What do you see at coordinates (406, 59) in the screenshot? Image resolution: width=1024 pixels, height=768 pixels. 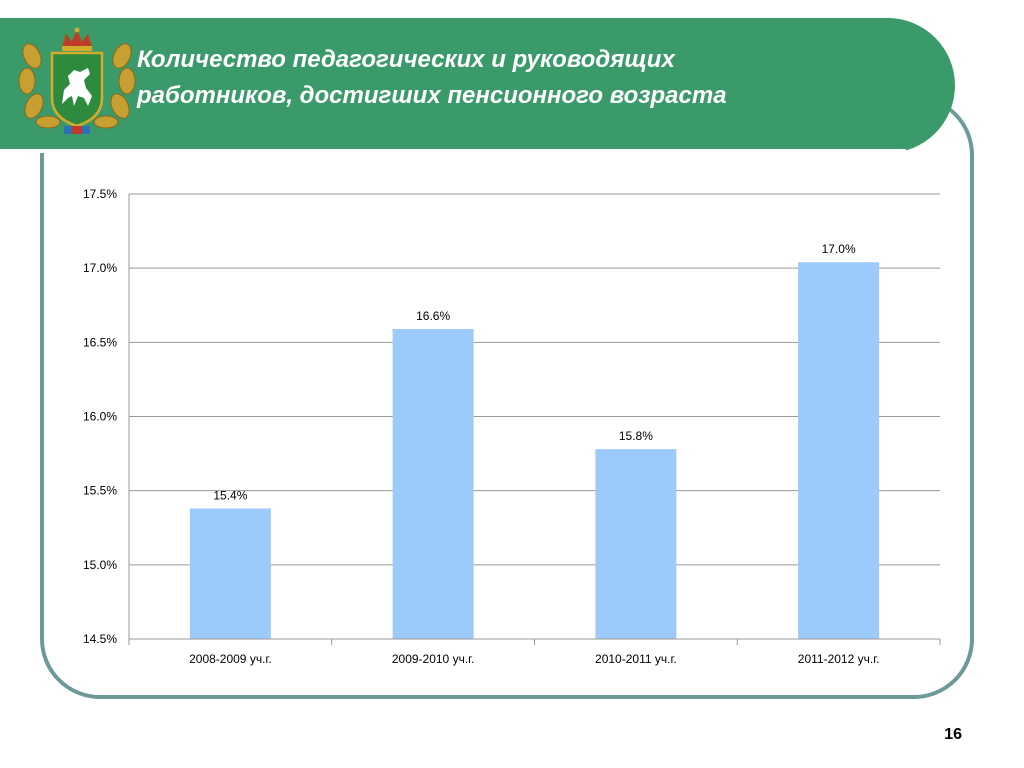 I see `slide-title-line-1: Количество педагогических и руководящих` at bounding box center [406, 59].